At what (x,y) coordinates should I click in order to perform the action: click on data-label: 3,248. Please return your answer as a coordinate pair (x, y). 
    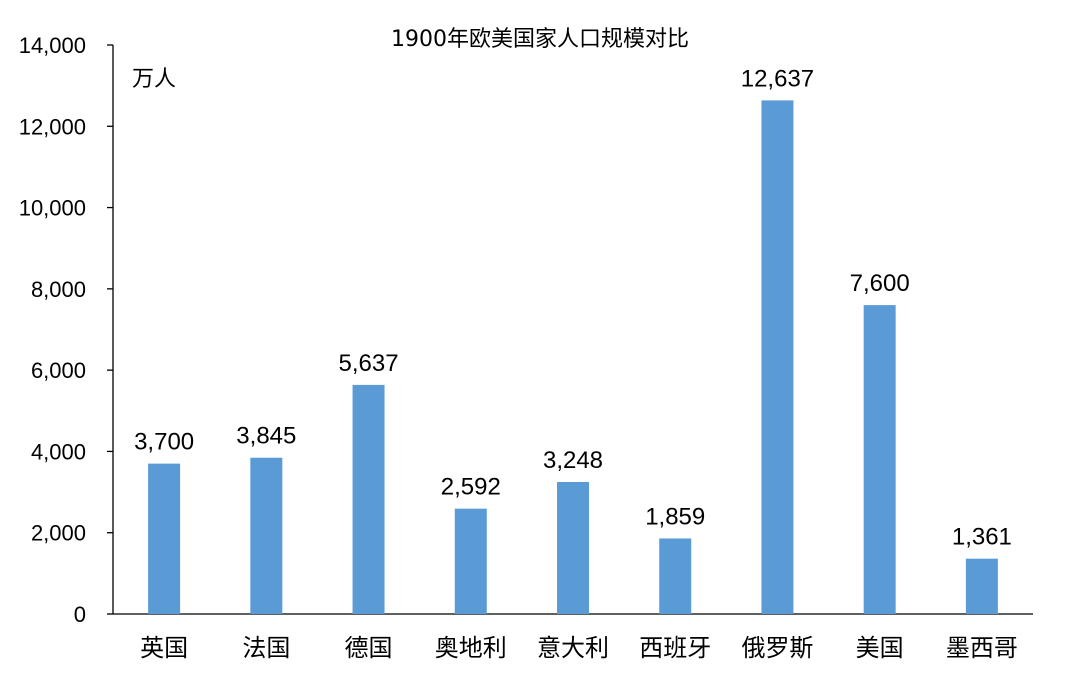
    Looking at the image, I should click on (573, 460).